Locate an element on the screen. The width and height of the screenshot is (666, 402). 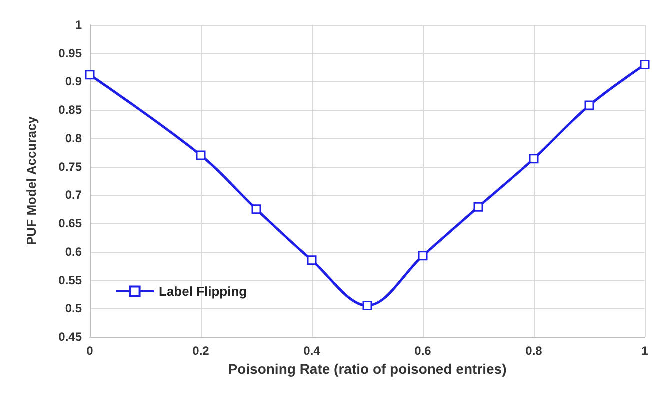
x-axis-title: Poisoning Rate (ratio of poisoned entries) is located at coordinates (367, 368).